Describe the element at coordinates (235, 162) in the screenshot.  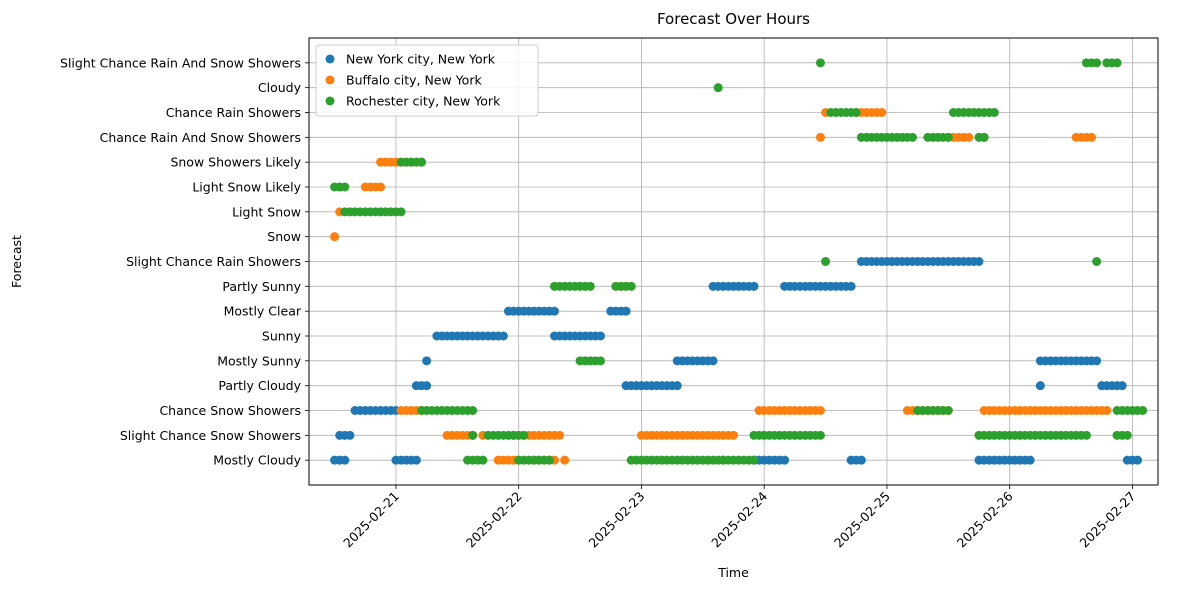
I see `y-tick-label: Snow Showers Likely` at that location.